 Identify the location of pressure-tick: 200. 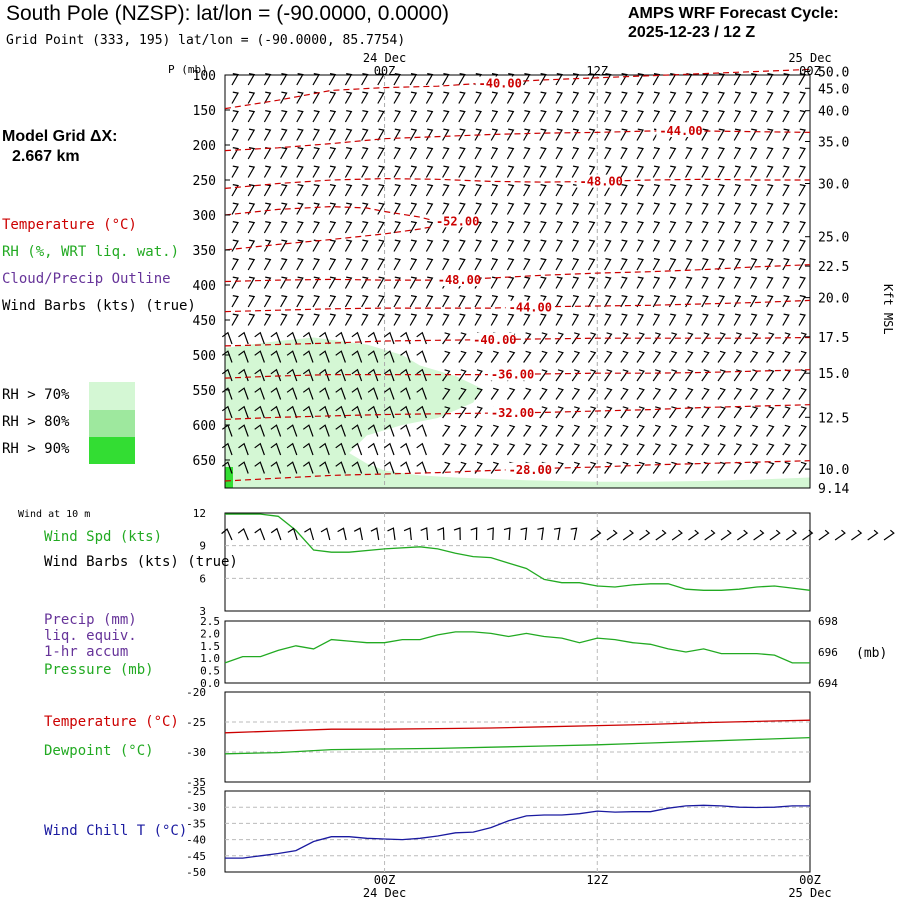
(204, 146).